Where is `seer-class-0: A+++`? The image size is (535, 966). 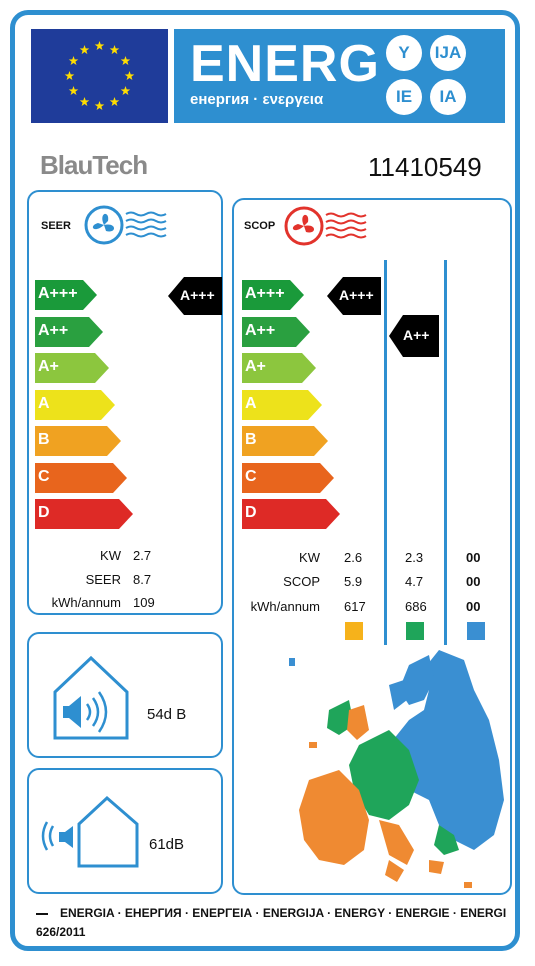 seer-class-0: A+++ is located at coordinates (67, 297).